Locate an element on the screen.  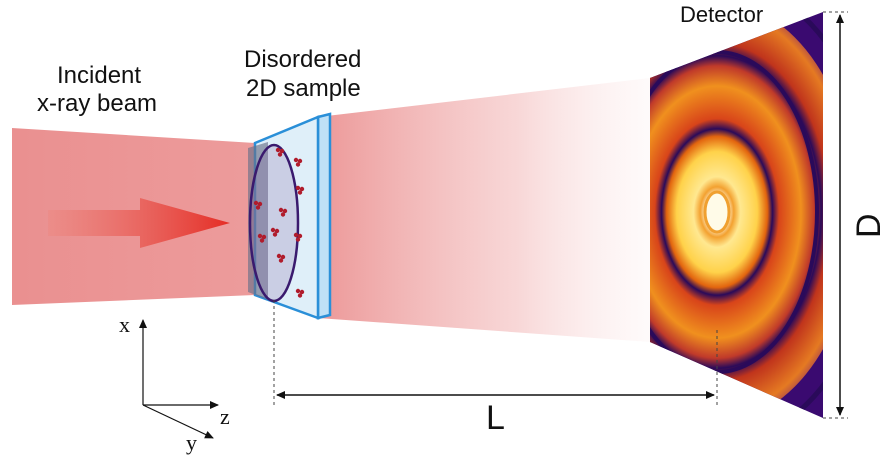
sample-side is located at coordinates (324, 216).